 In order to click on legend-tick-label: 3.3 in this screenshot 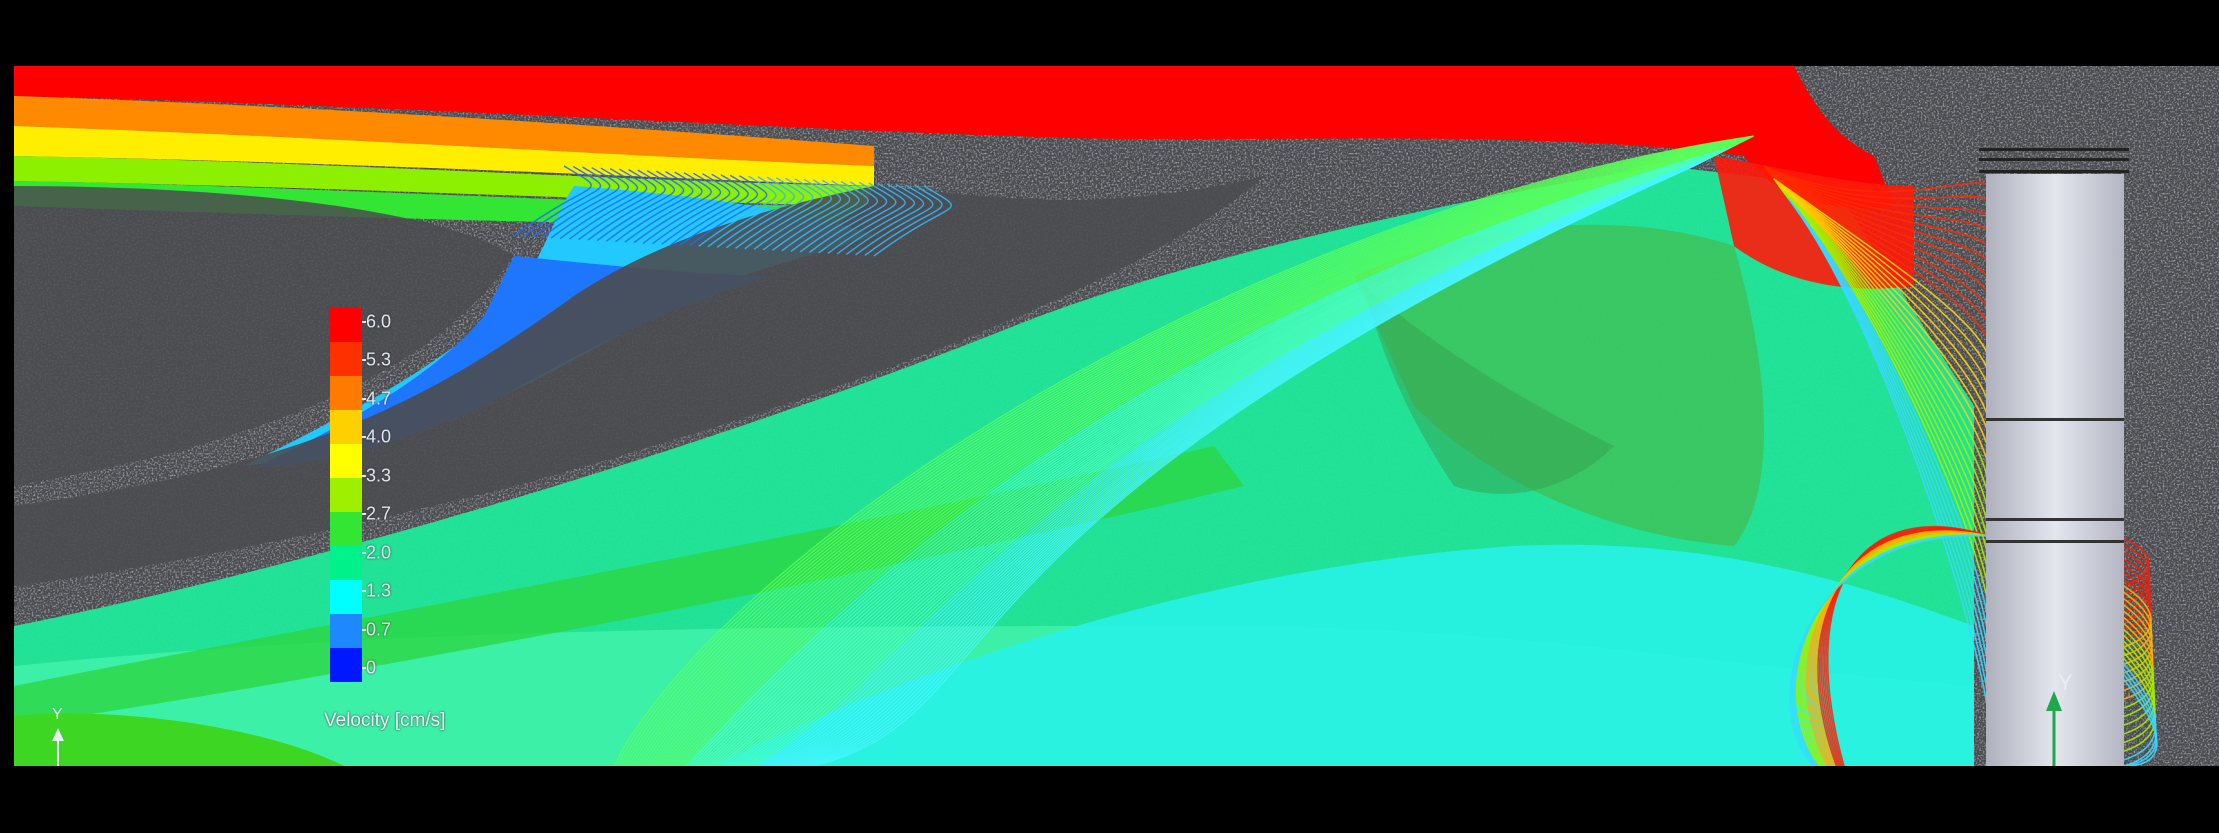, I will do `click(379, 475)`.